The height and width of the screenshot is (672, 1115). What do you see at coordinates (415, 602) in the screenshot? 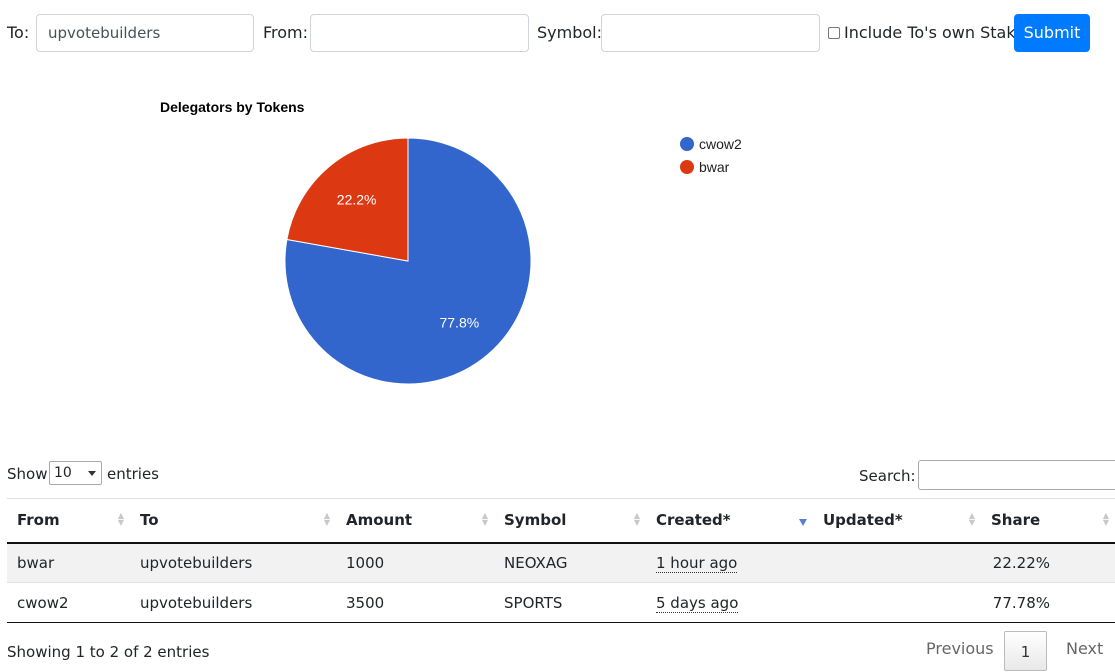
I see `cell-amount: 3500` at bounding box center [415, 602].